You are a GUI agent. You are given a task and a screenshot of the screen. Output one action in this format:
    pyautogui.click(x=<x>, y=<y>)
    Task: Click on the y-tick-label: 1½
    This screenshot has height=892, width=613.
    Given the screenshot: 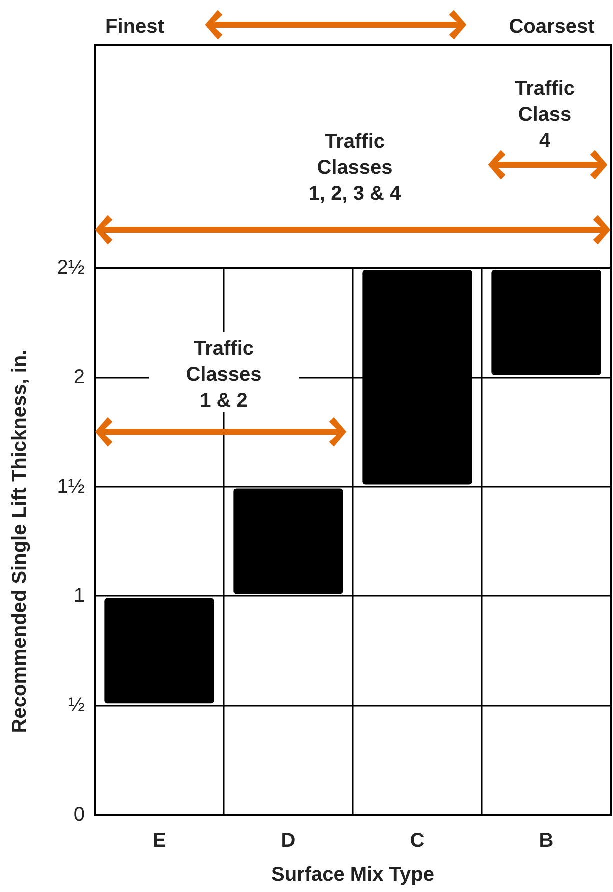 What is the action you would take?
    pyautogui.click(x=71, y=487)
    